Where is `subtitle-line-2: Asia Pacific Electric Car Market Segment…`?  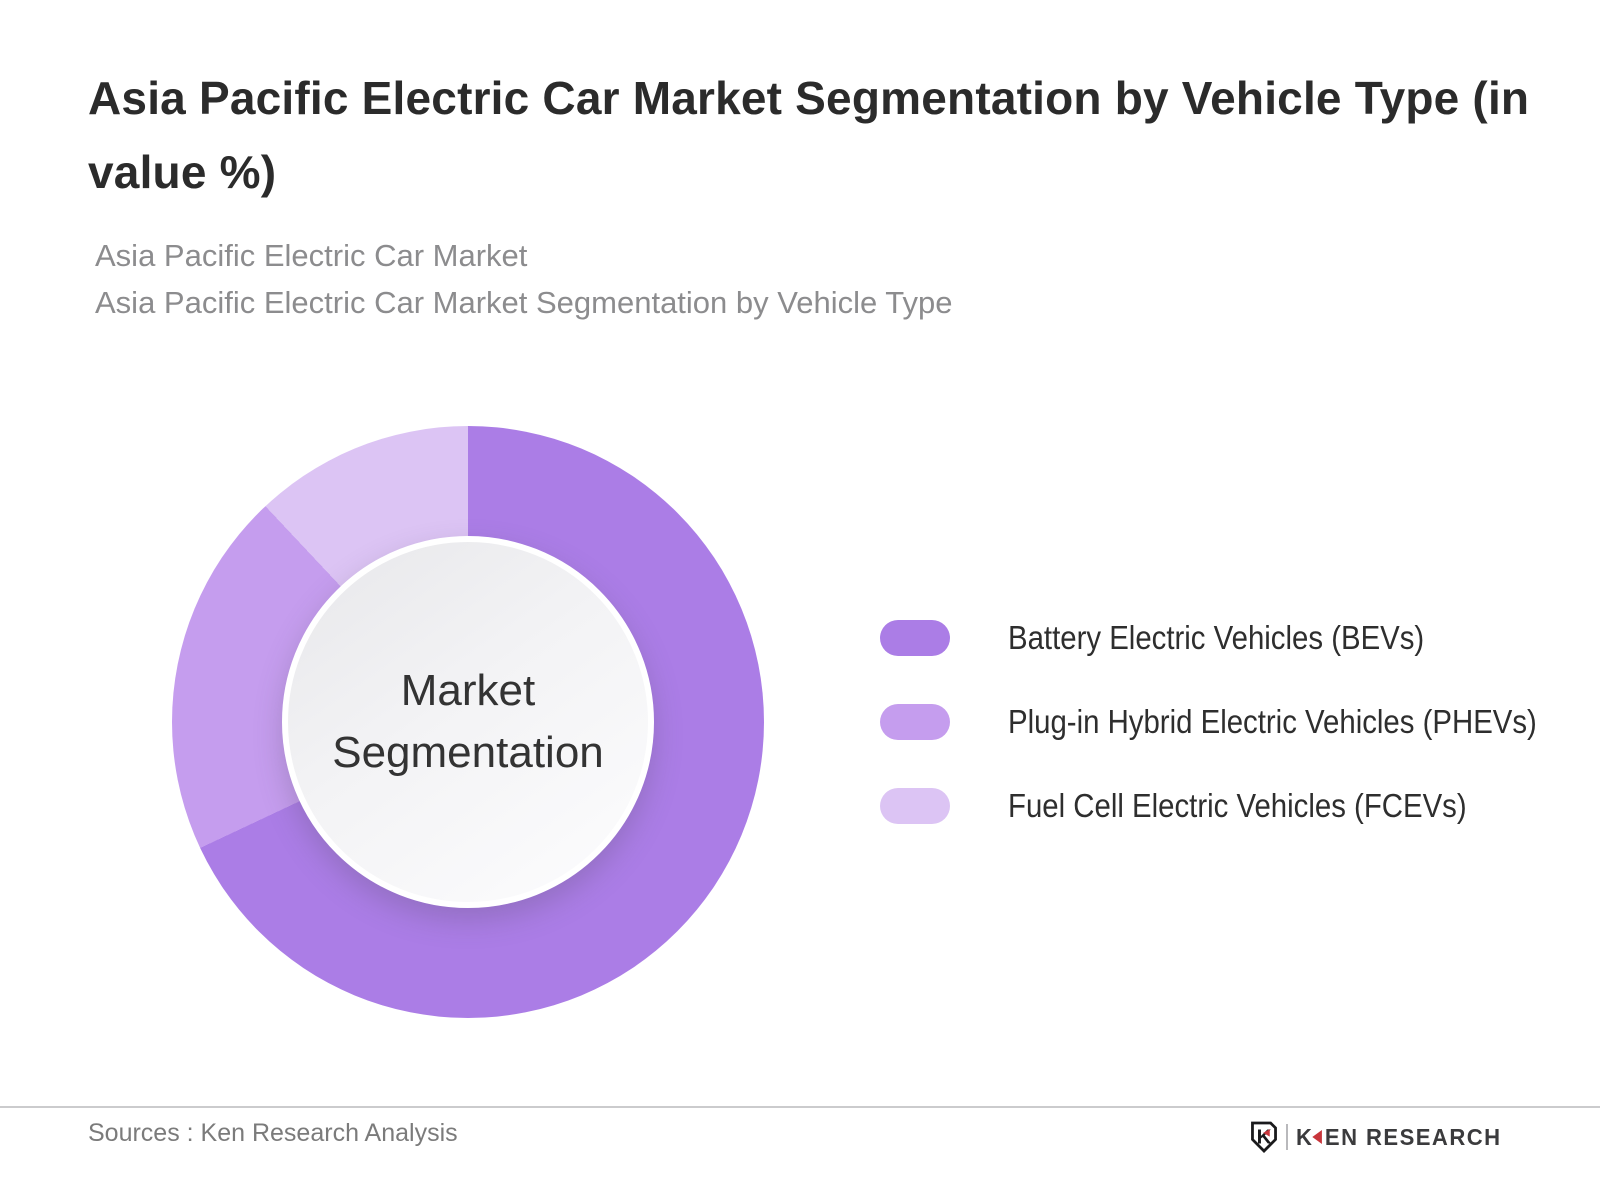
subtitle-line-2: Asia Pacific Electric Car Market Segment… is located at coordinates (524, 303).